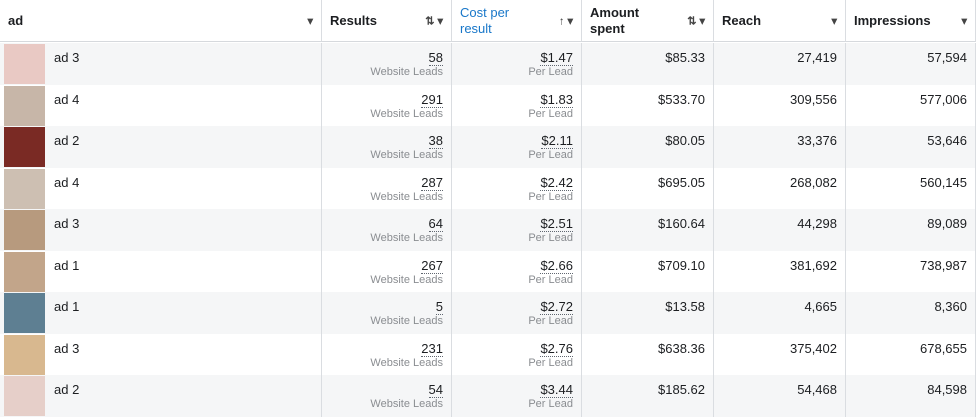  What do you see at coordinates (435, 224) in the screenshot?
I see `results-value: 64` at bounding box center [435, 224].